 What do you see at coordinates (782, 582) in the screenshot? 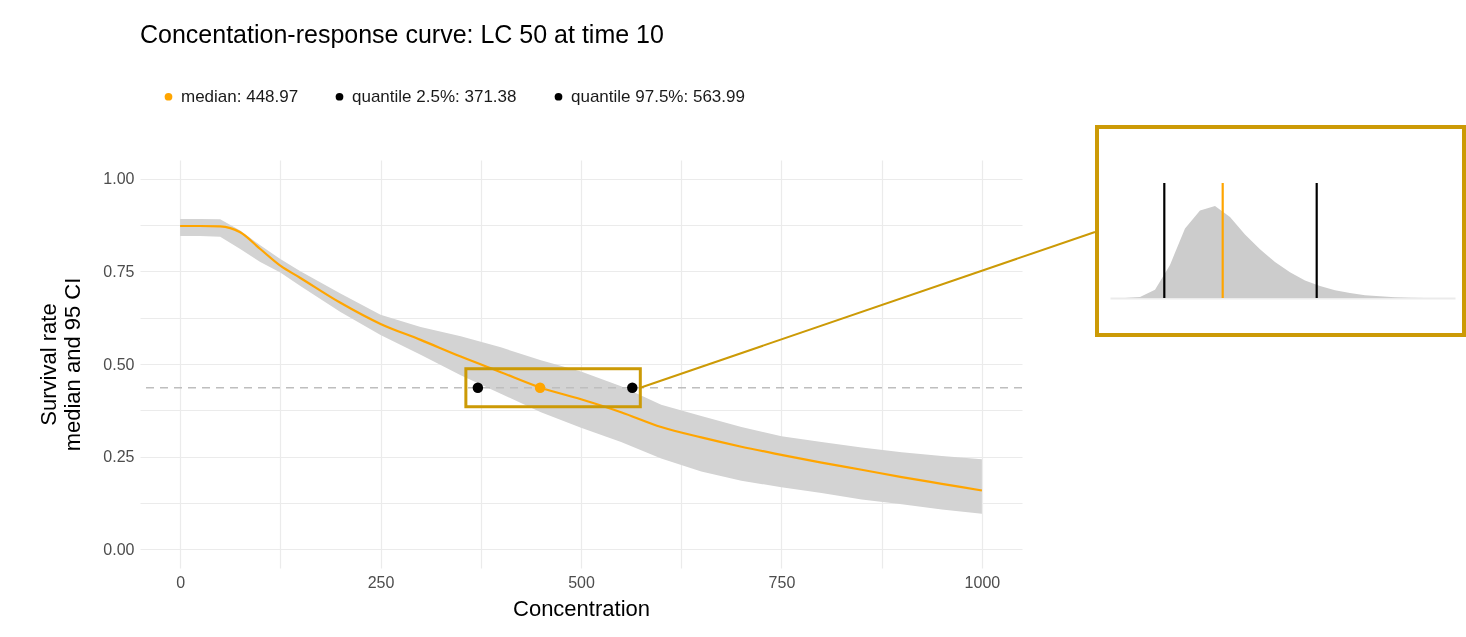
I see `x-tick-label: 750` at bounding box center [782, 582].